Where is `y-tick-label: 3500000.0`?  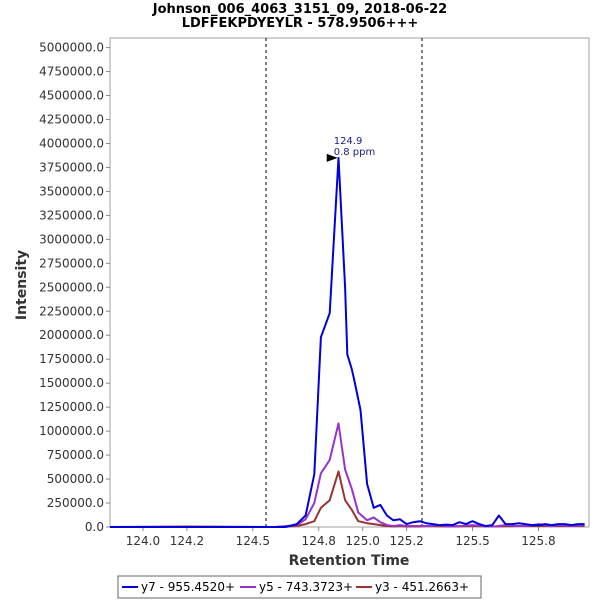 y-tick-label: 3500000.0 is located at coordinates (71, 191).